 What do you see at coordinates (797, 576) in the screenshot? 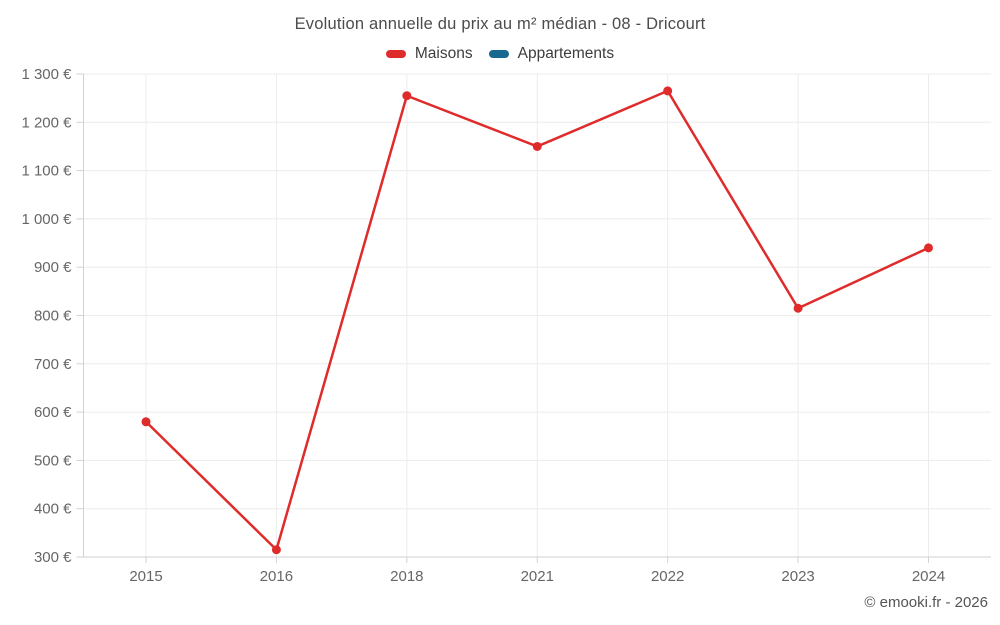
I see `x-axis-label: 2023` at bounding box center [797, 576].